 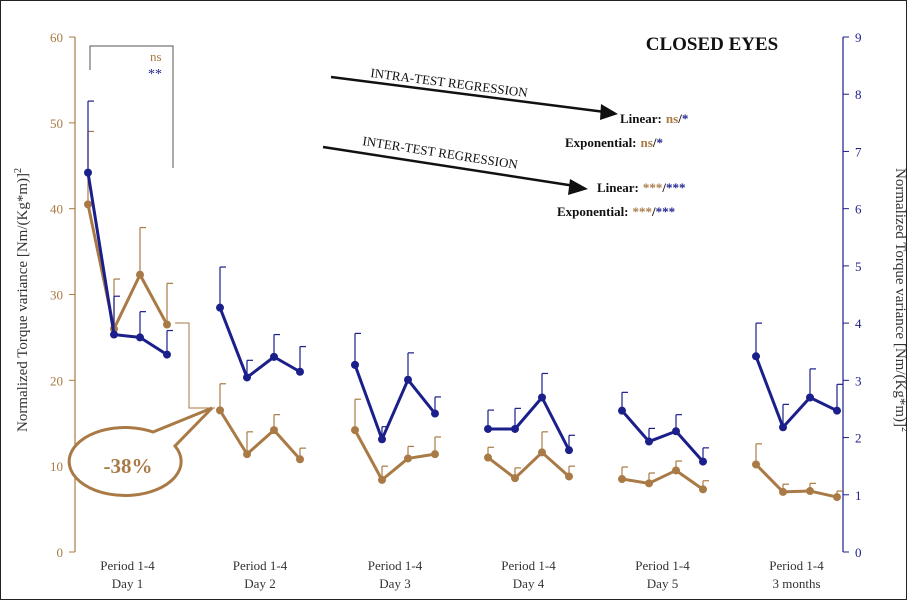 I want to click on left-tick-label: 40, so click(x=56, y=209).